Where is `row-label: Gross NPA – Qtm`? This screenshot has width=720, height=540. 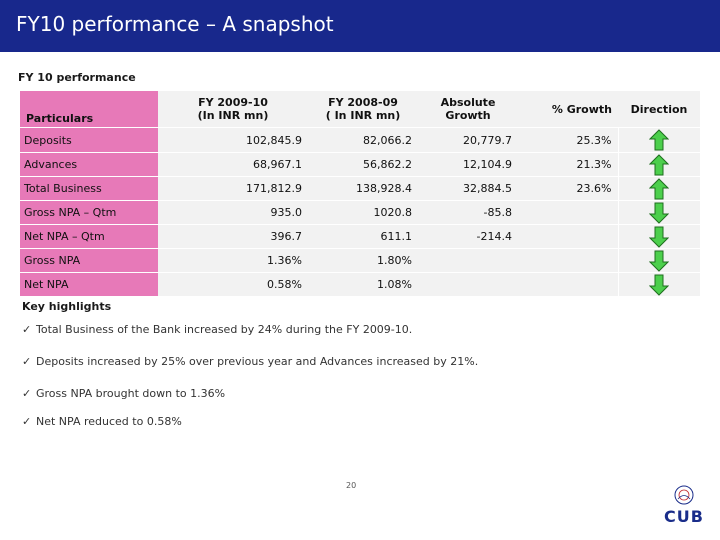 row-label: Gross NPA – Qtm is located at coordinates (89, 212).